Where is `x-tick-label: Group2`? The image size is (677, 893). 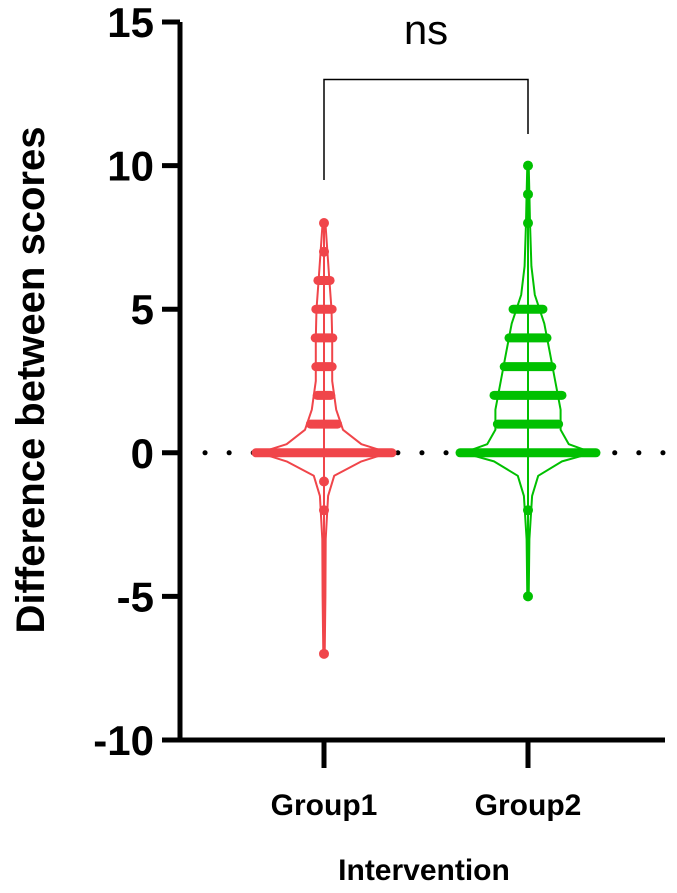
x-tick-label: Group2 is located at coordinates (528, 805).